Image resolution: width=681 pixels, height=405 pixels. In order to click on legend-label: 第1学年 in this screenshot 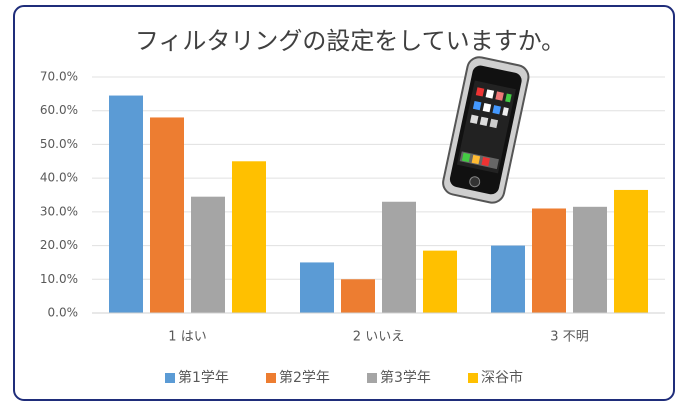, I will do `click(203, 377)`.